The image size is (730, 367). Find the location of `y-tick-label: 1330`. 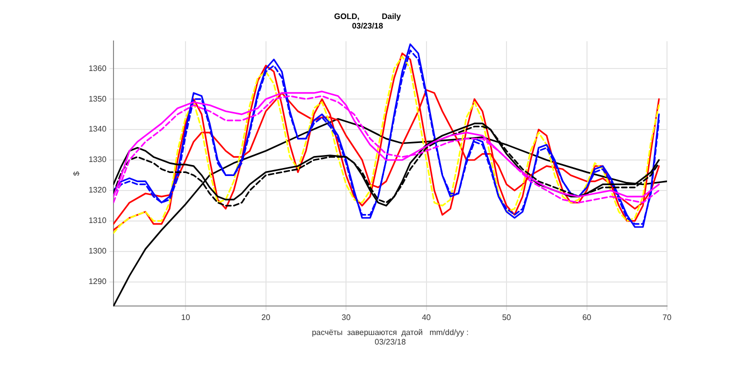

y-tick-label: 1330 is located at coordinates (97, 159).